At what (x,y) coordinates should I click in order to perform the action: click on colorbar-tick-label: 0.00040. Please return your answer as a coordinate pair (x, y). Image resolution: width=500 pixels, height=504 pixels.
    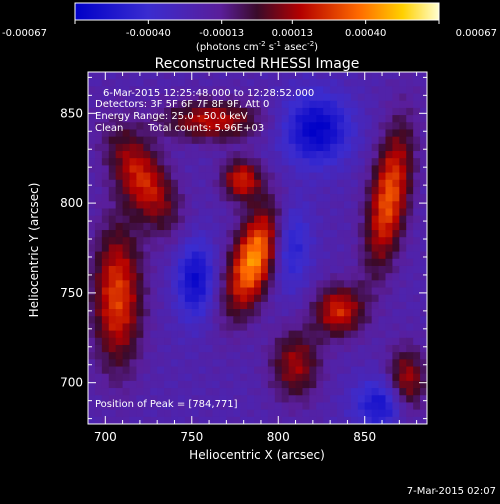
    Looking at the image, I should click on (365, 33).